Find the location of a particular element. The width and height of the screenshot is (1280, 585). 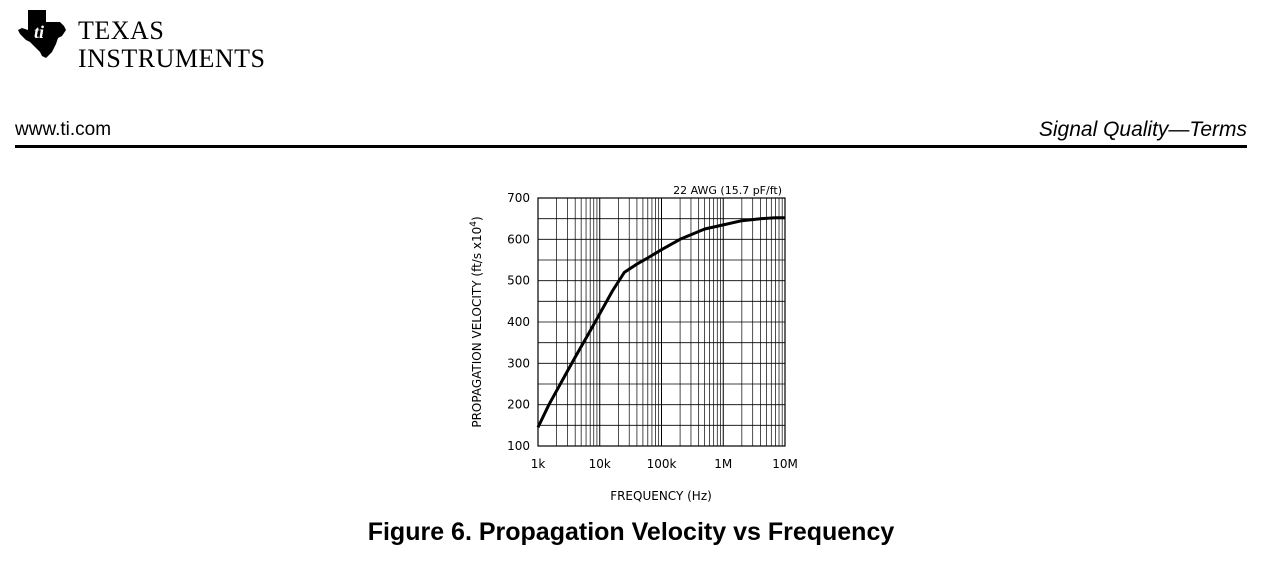

plot-frame is located at coordinates (661, 322).